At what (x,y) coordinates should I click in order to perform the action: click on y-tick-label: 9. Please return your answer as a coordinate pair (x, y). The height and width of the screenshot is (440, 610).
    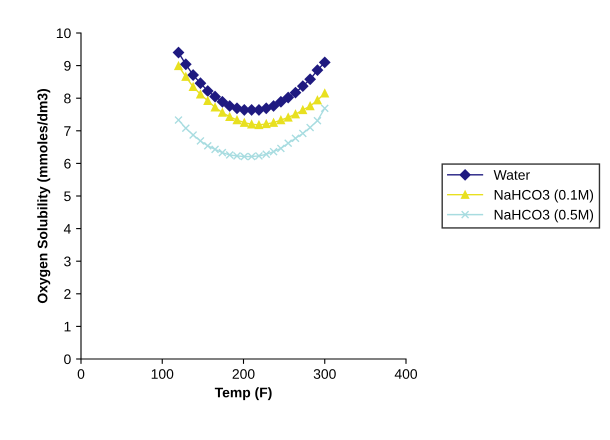
    Looking at the image, I should click on (67, 65).